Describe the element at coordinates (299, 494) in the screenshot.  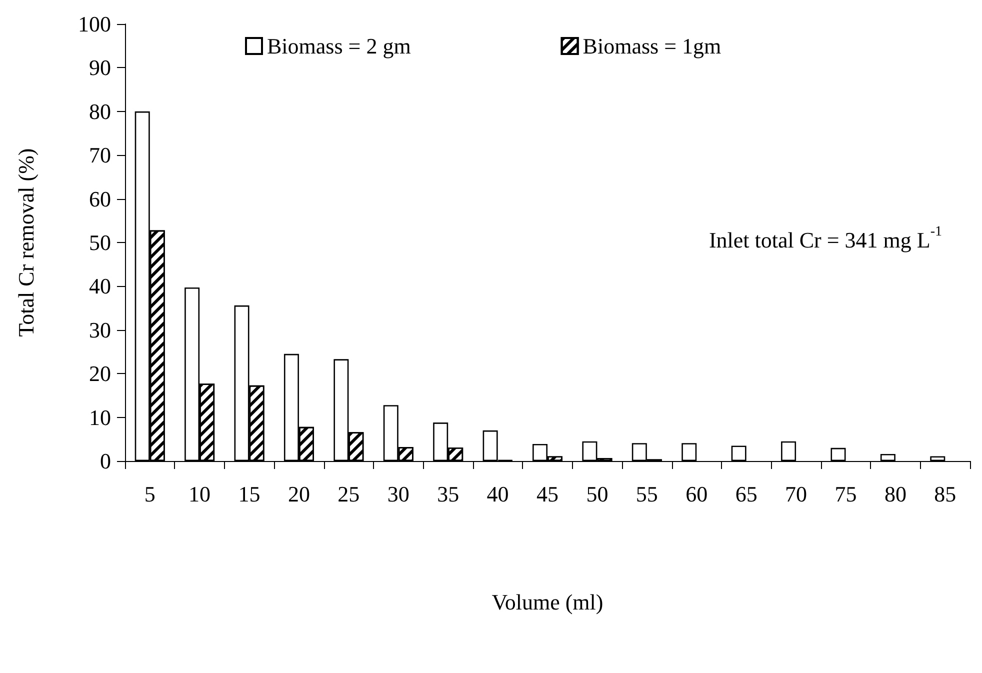
I see `x-tick-label: 20` at that location.